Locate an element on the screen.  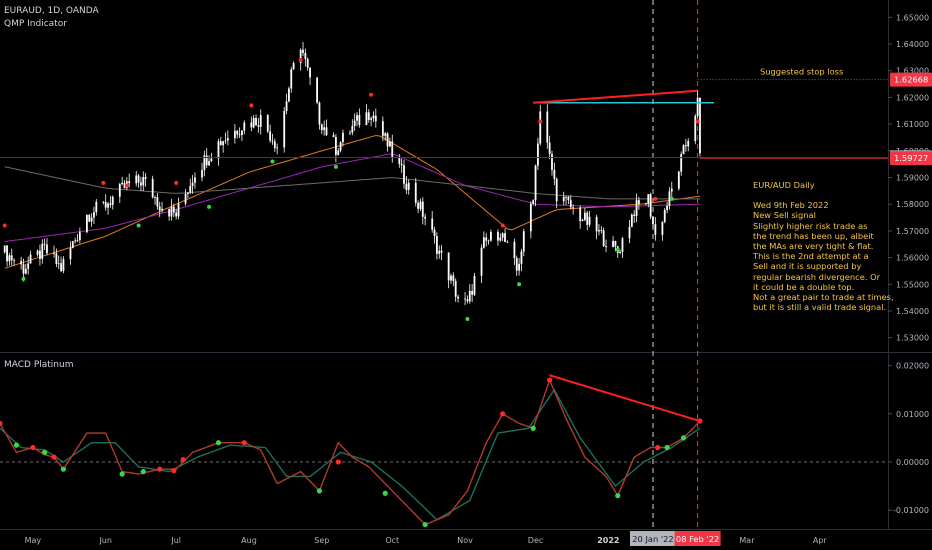
stop-loss-label: Suggested stop loss is located at coordinates (801, 72).